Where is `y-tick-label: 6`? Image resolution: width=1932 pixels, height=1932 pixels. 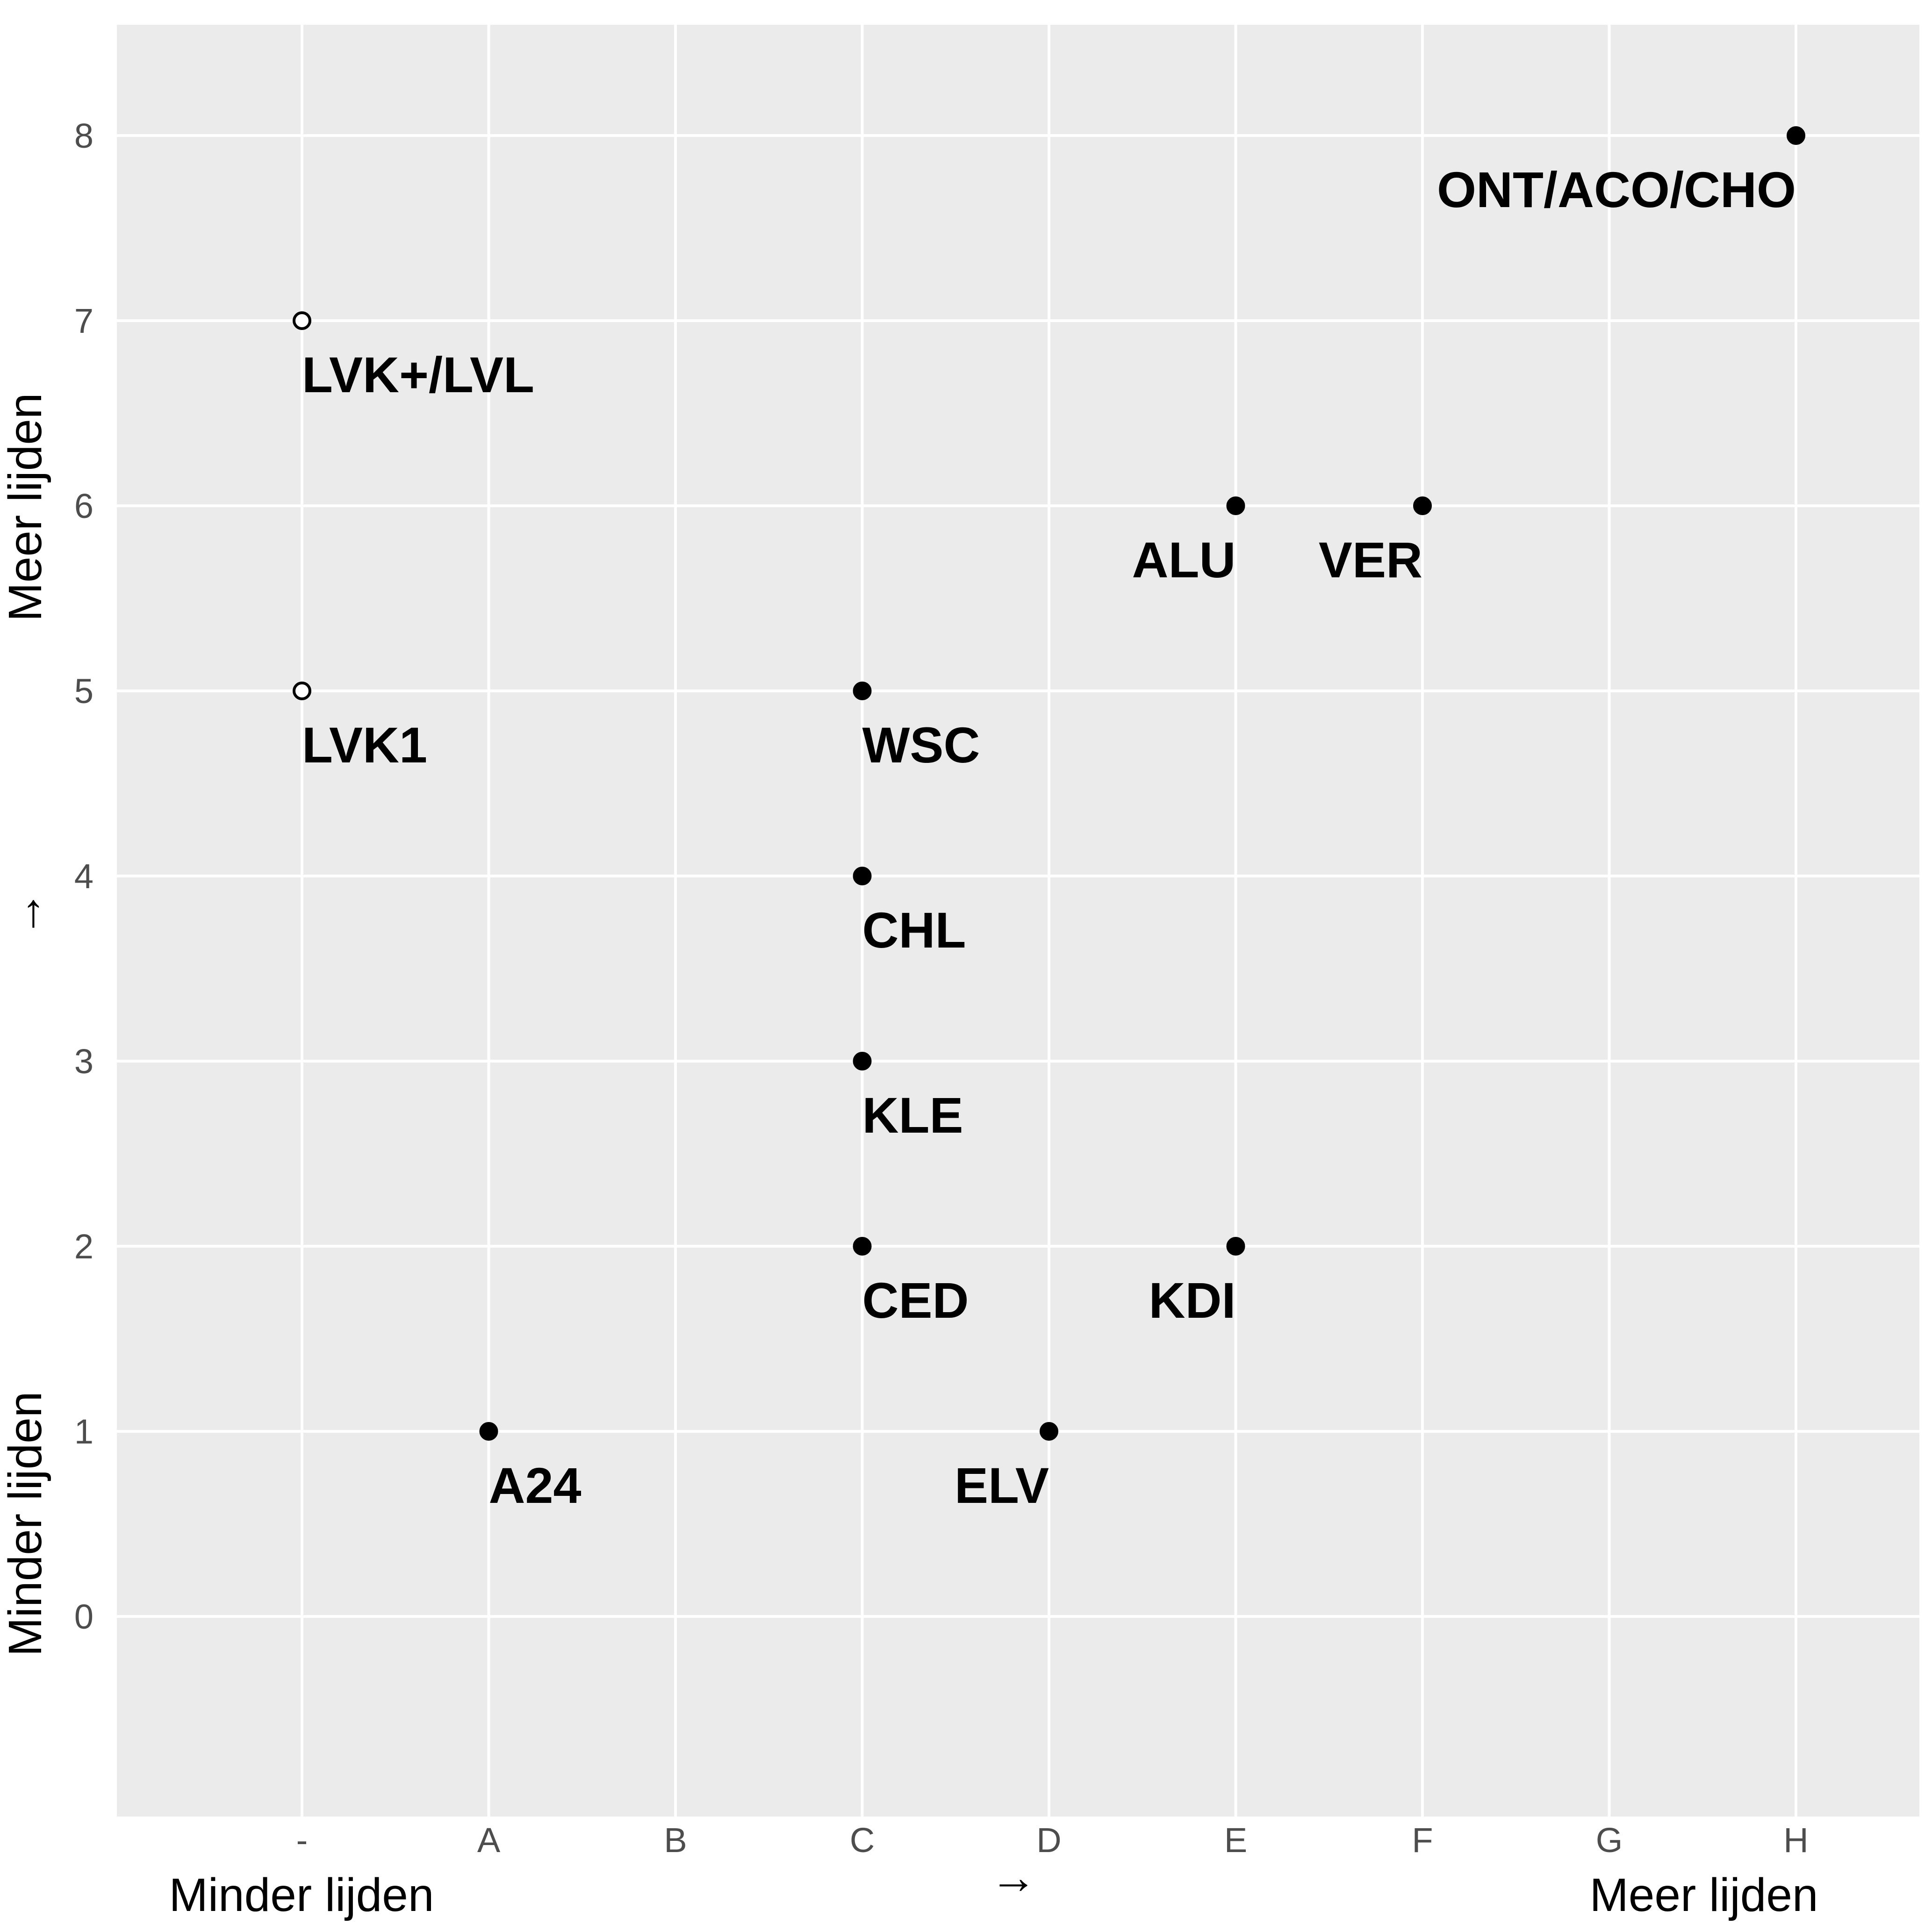
y-tick-label: 6 is located at coordinates (84, 506).